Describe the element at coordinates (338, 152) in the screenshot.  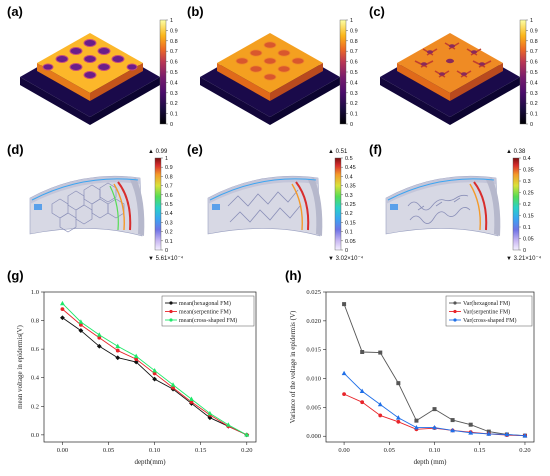
I see `colorbar-e-max: ▲ 0.51` at that location.